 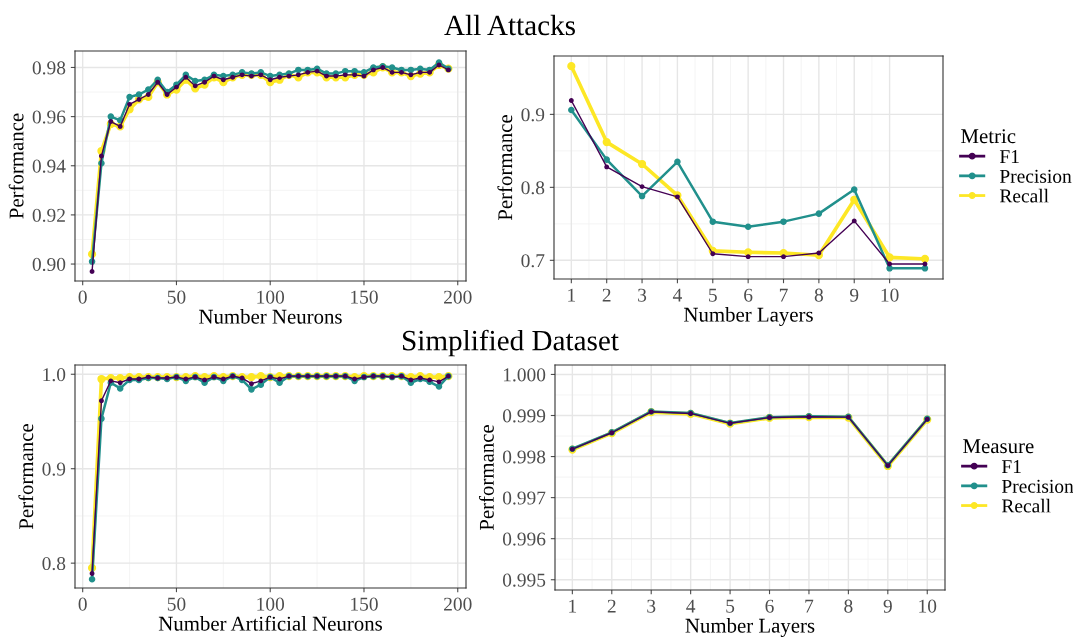 What do you see at coordinates (533, 261) in the screenshot?
I see `y-tick-label: 0.7` at bounding box center [533, 261].